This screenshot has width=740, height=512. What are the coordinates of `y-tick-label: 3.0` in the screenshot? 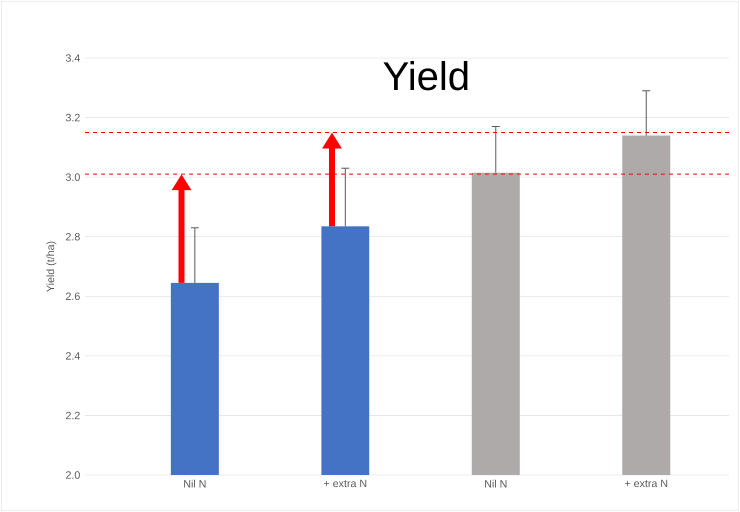 It's located at (73, 177).